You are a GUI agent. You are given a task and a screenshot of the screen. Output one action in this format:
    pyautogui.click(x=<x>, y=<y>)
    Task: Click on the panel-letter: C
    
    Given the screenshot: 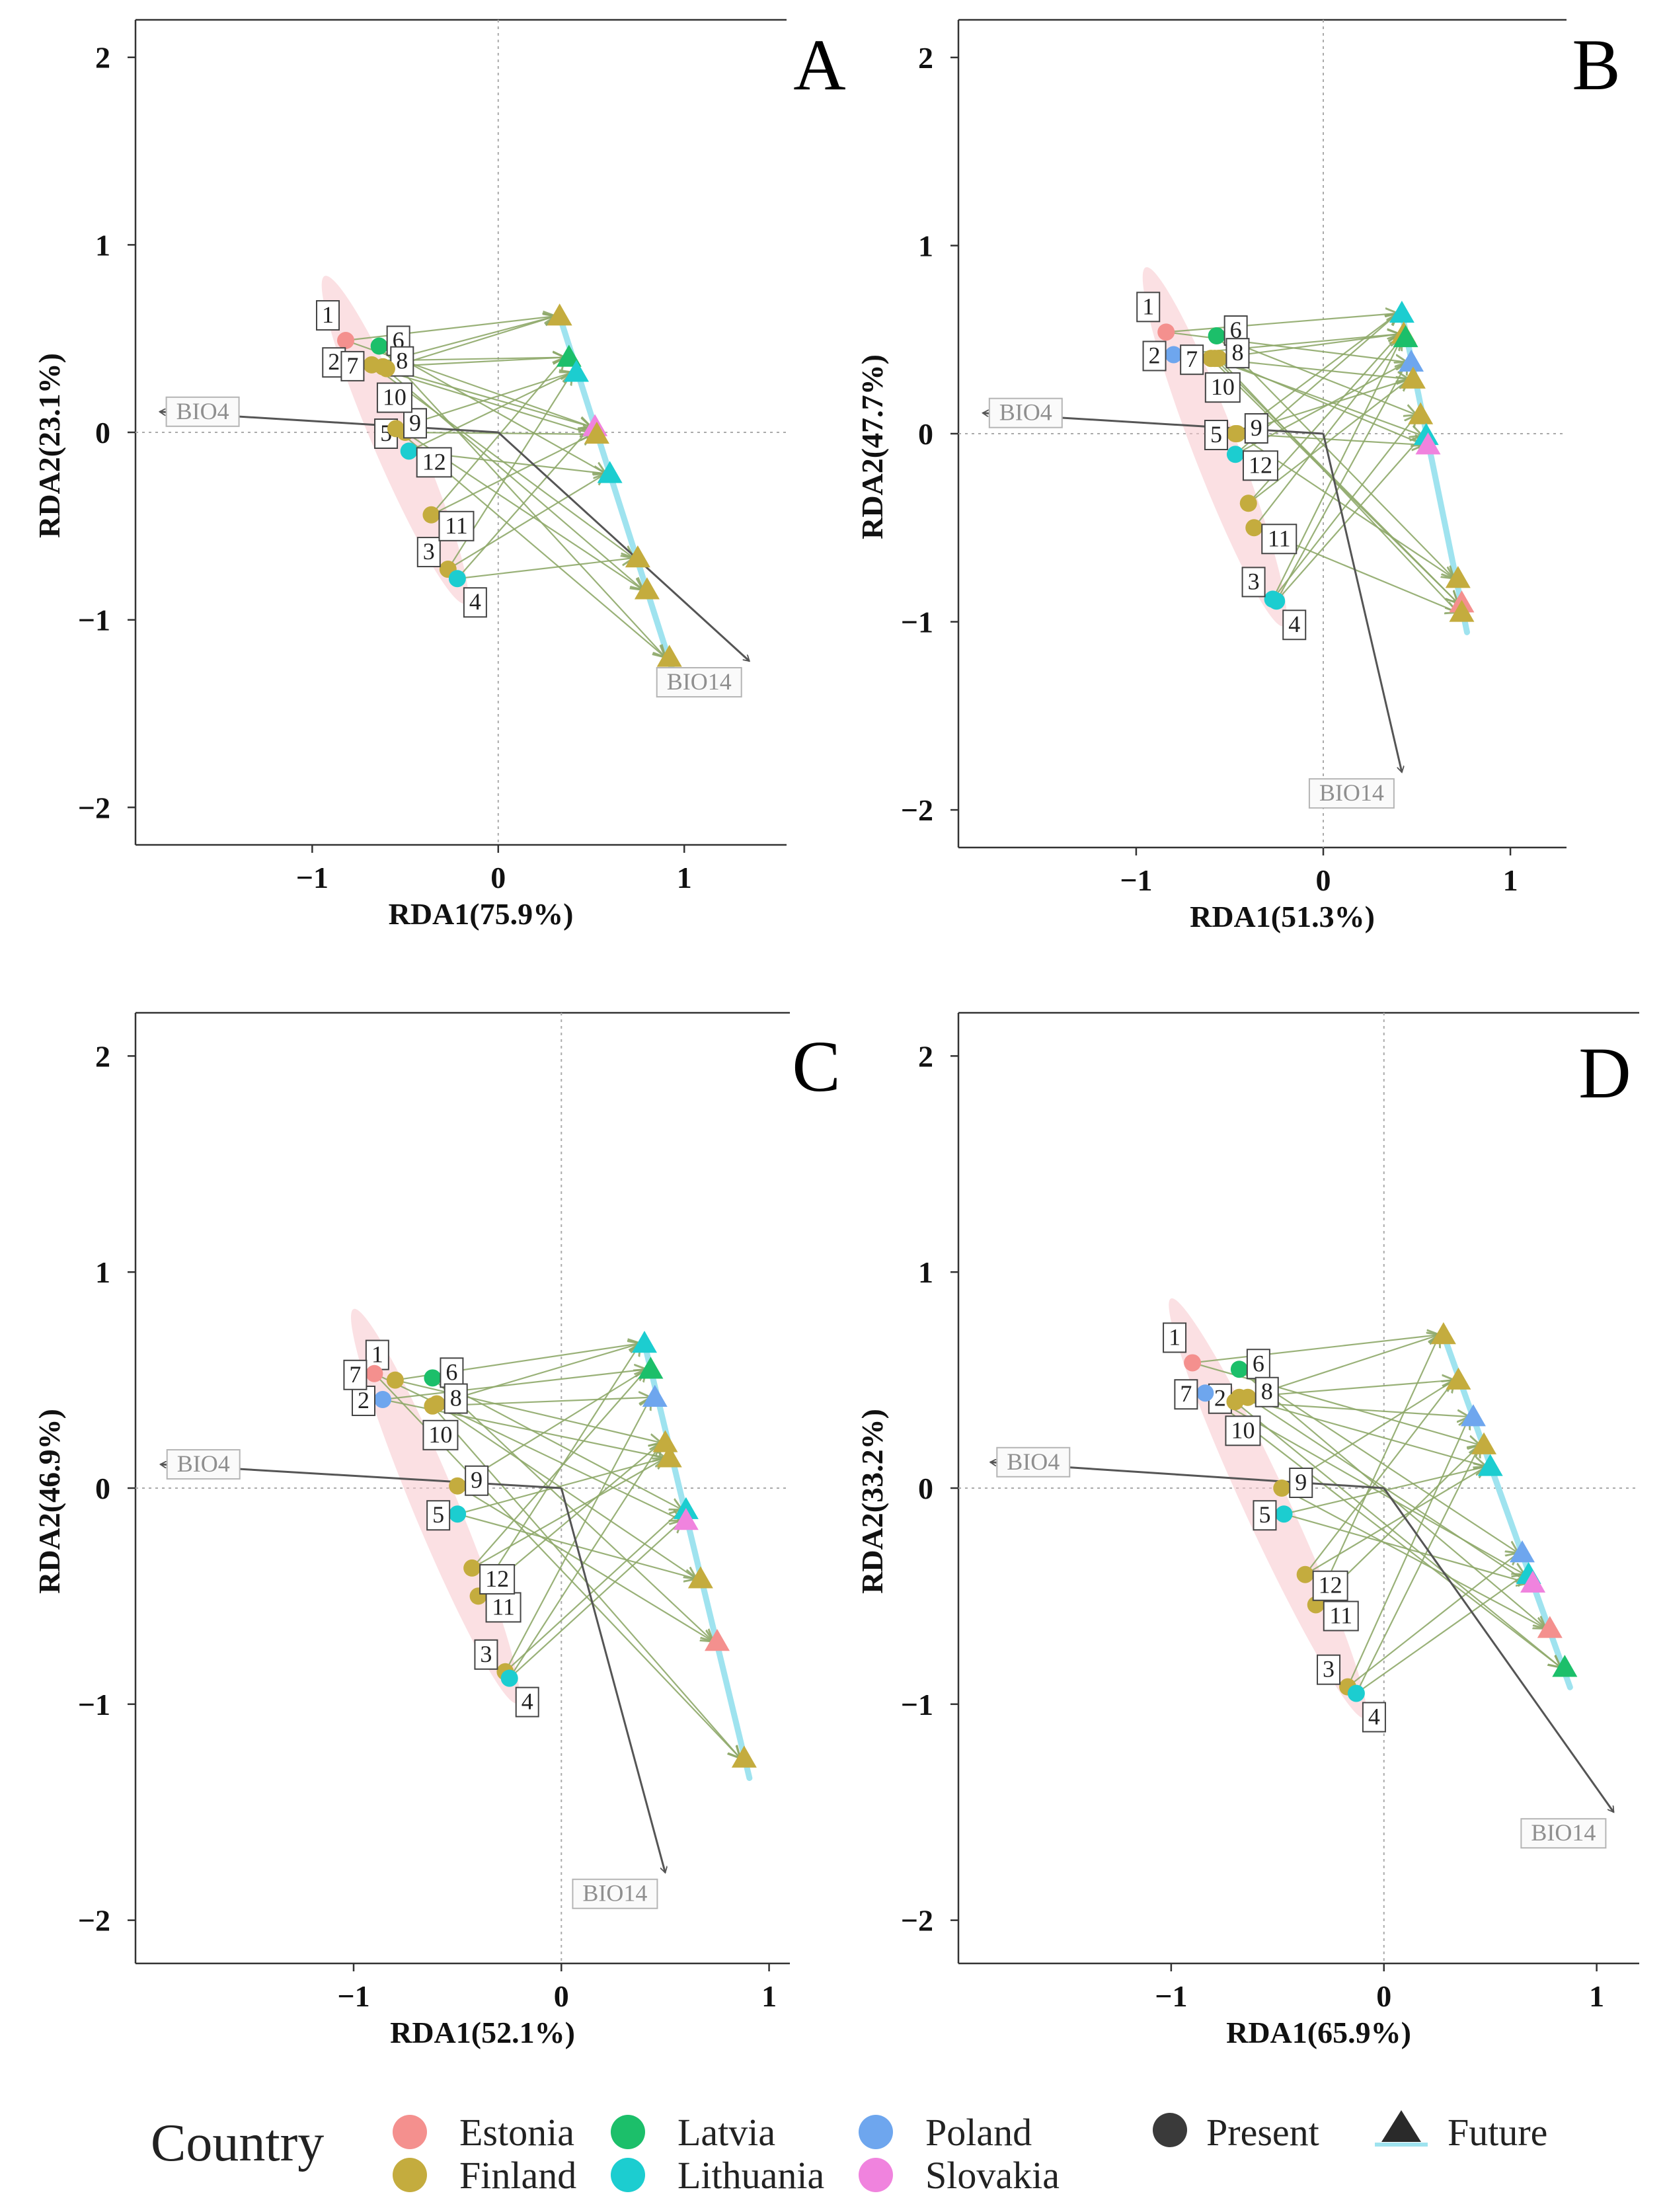 What is the action you would take?
    pyautogui.click(x=816, y=1066)
    